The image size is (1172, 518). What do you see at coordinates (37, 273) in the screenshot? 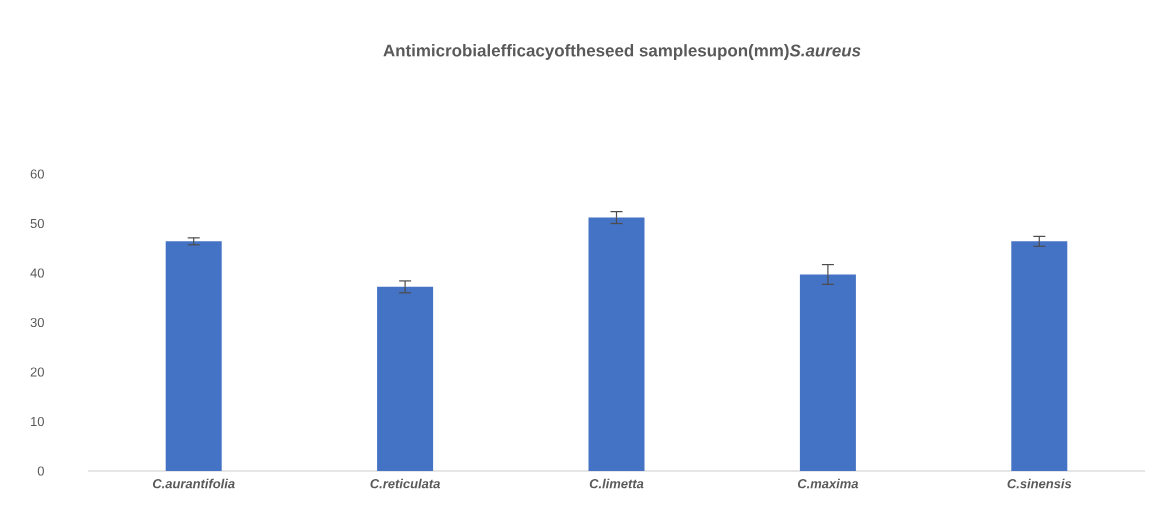
I see `y-tick-label: 40` at bounding box center [37, 273].